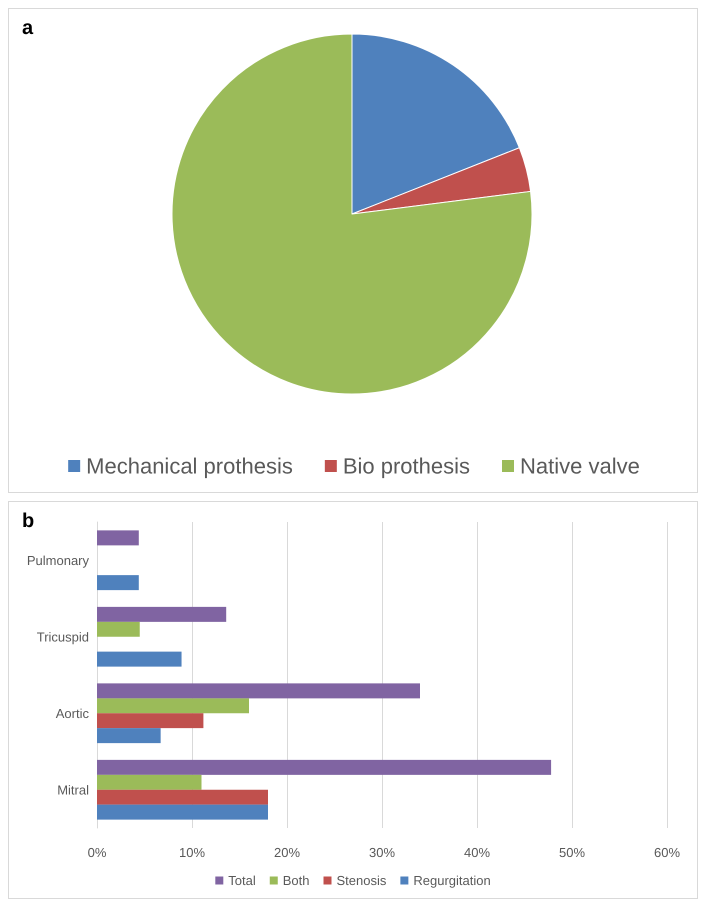  I want to click on legend-label: Mechanical prothesis, so click(189, 466).